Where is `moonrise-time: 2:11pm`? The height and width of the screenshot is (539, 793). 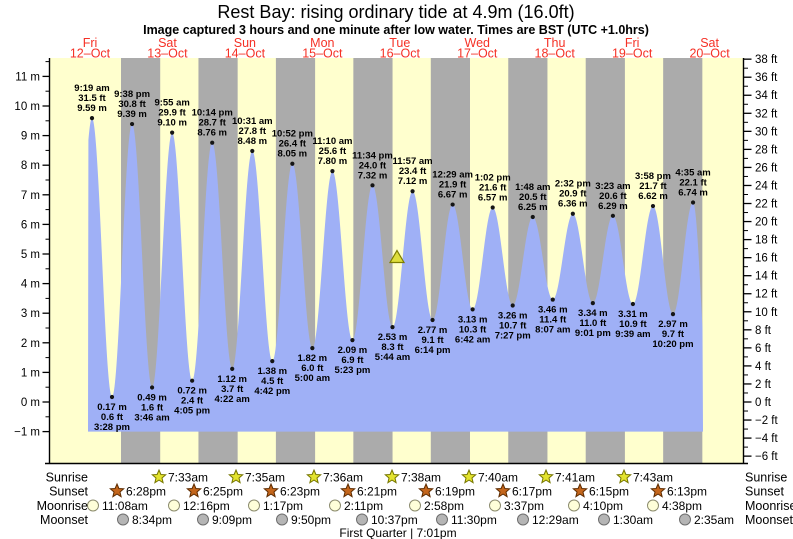
moonrise-time: 2:11pm is located at coordinates (363, 506).